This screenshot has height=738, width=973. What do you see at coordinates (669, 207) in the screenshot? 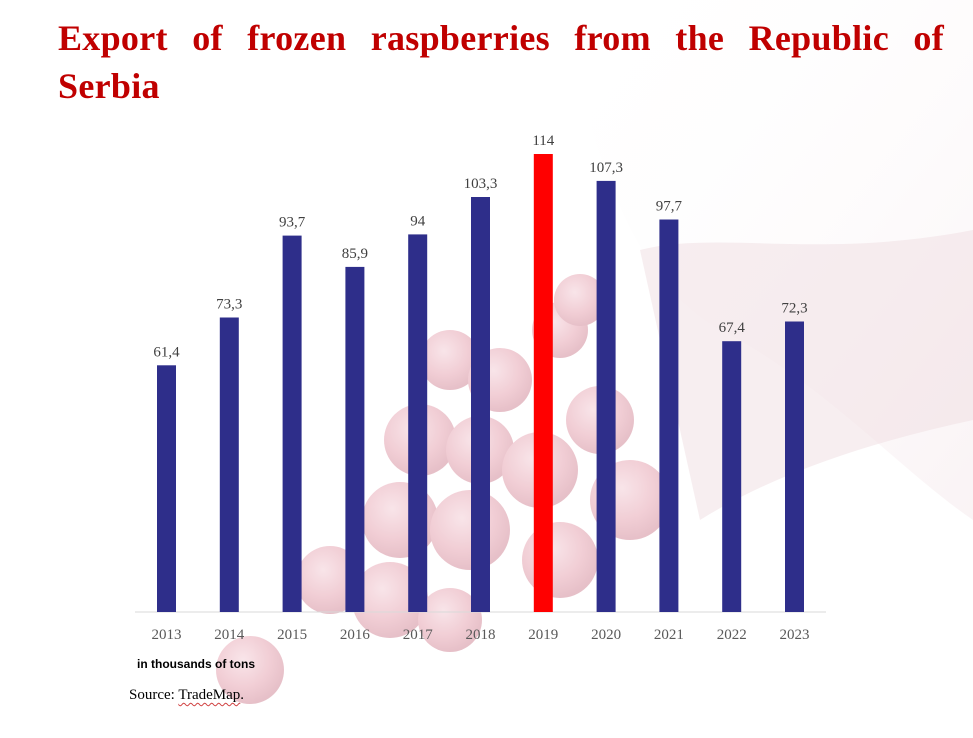
I see `data-label-2021: 97,7` at bounding box center [669, 207].